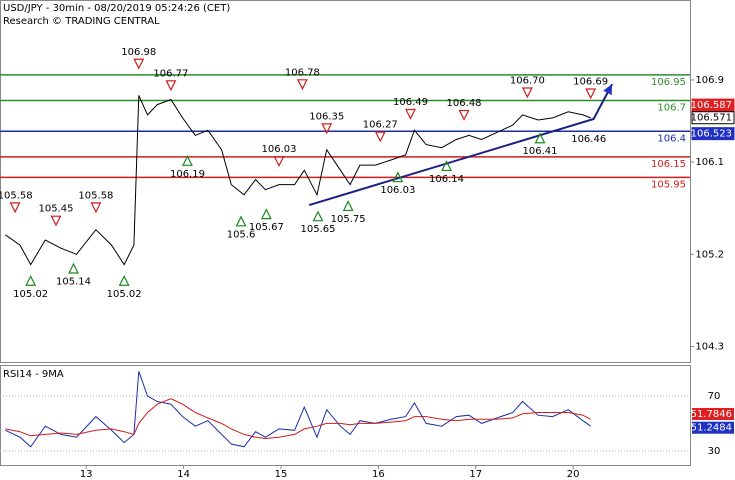  What do you see at coordinates (317, 229) in the screenshot?
I see `pivot-label: 105.65` at bounding box center [317, 229].